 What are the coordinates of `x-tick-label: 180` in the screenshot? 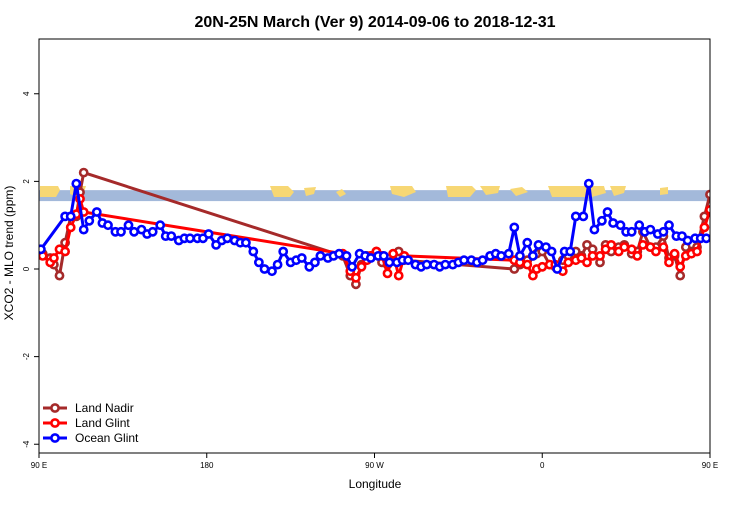 It's located at (207, 465).